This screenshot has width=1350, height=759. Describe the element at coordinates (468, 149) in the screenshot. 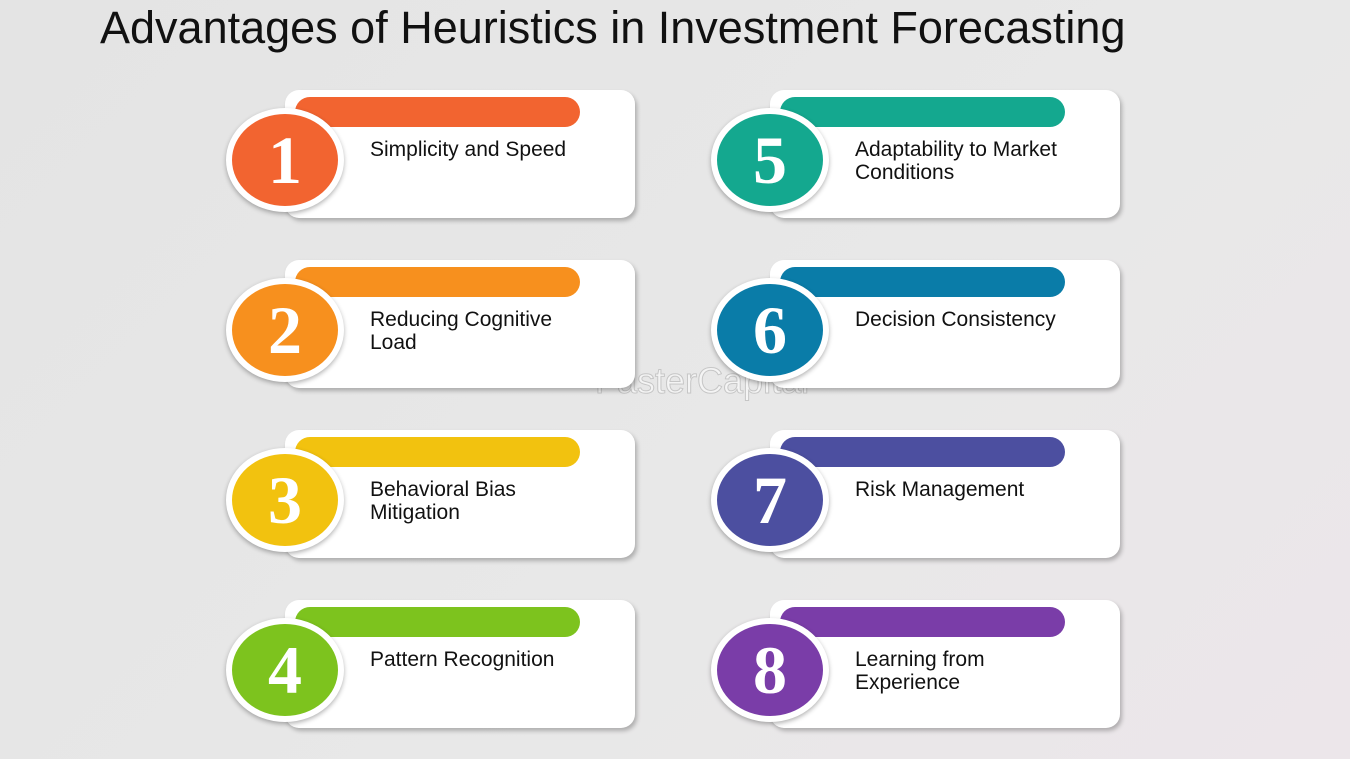

I see `item-label: Simplicity and Speed` at that location.